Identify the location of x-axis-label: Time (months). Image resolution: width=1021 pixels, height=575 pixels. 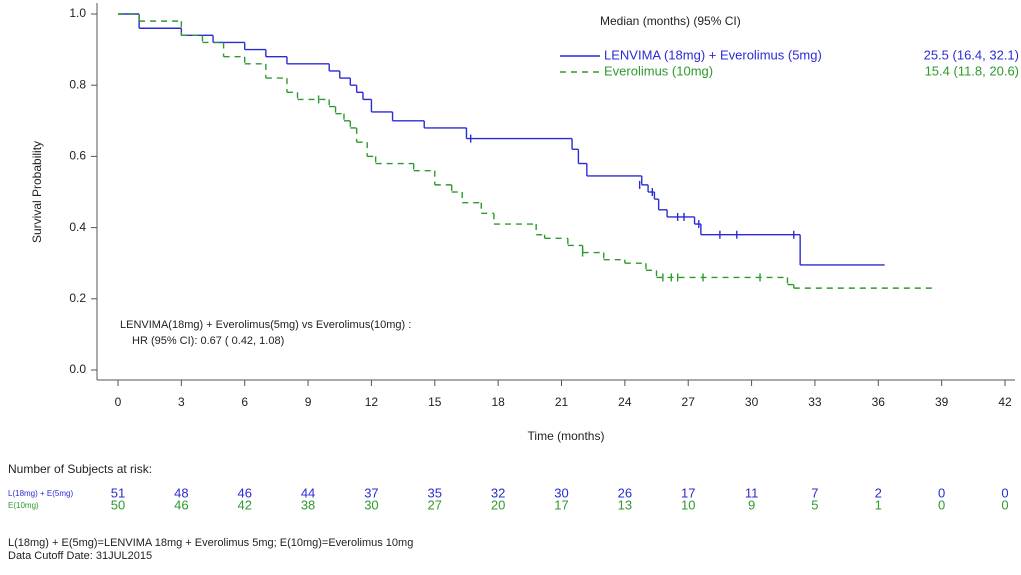
(566, 436).